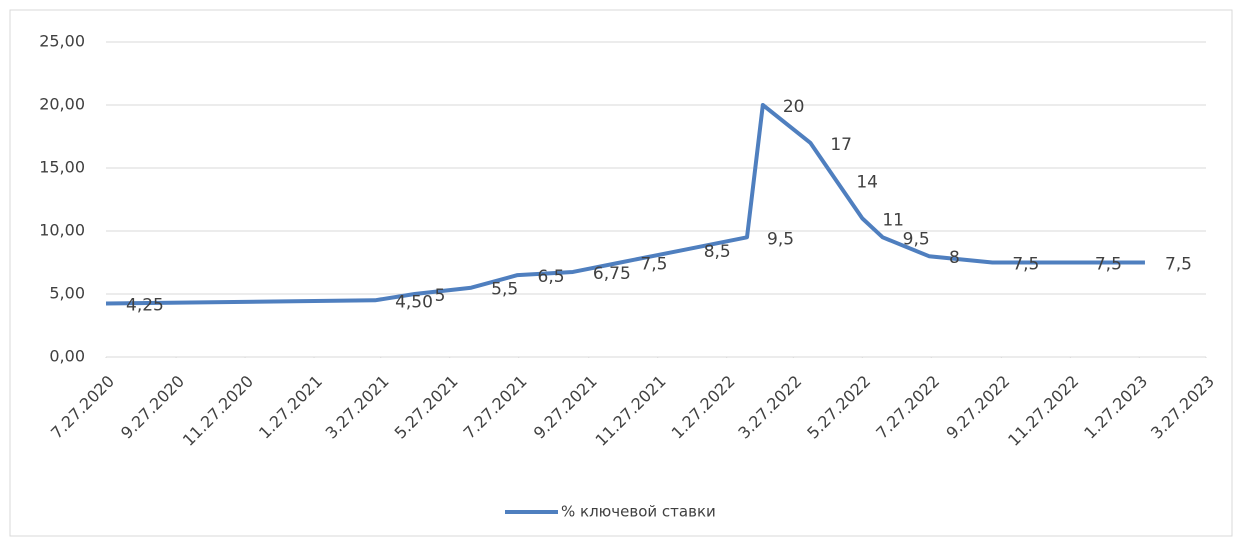  Describe the element at coordinates (67, 356) in the screenshot. I see `y-tick-label: 0,00` at that location.